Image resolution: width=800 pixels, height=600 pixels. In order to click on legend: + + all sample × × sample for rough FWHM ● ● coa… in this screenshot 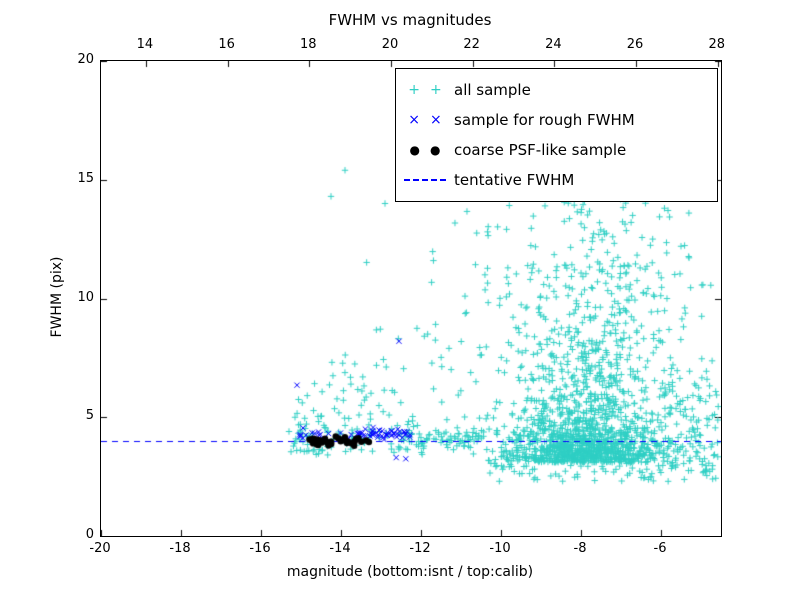, I will do `click(556, 135)`.